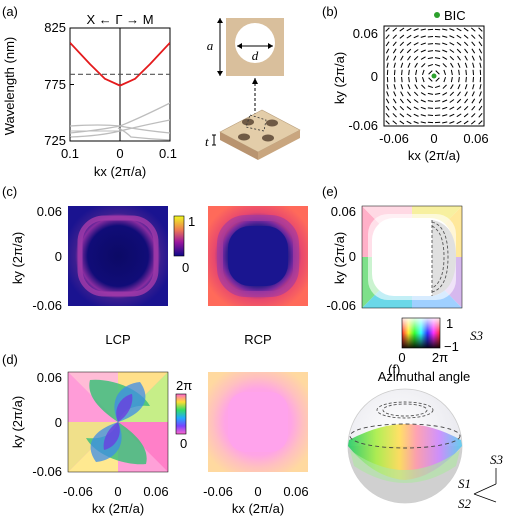  Describe the element at coordinates (424, 376) in the screenshot. I see `cbar-e-title: Azimuthal angle` at that location.